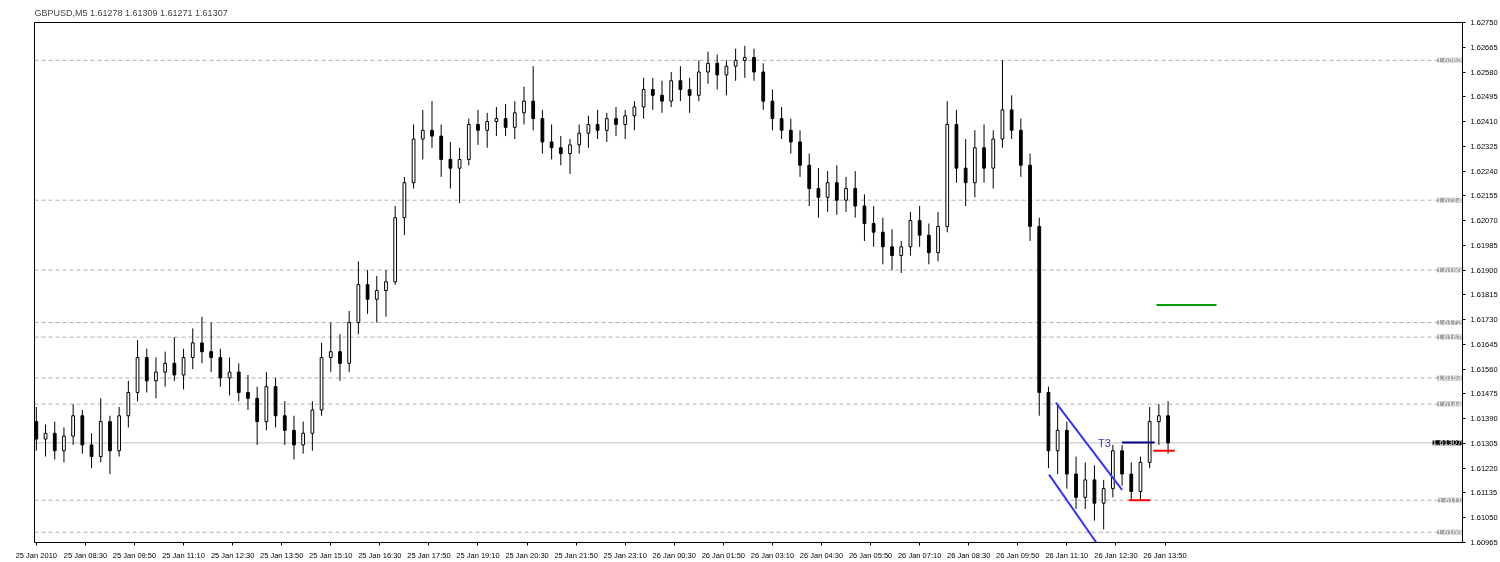 This screenshot has height=562, width=1500. I want to click on ref-line-label: 1.6153, so click(1450, 378).